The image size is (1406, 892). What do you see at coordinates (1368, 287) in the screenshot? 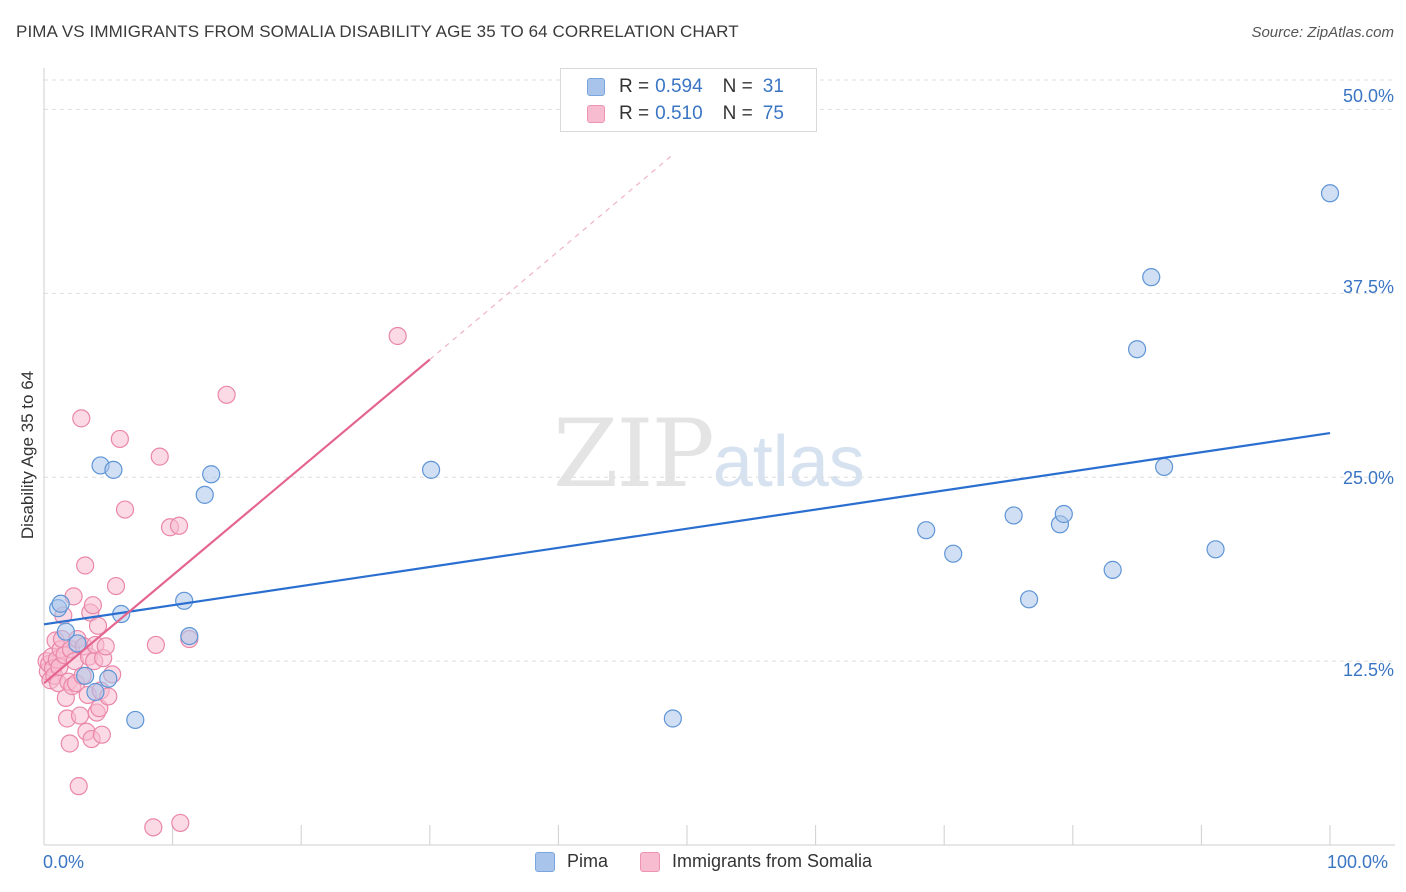
I see `y-tick-label-37-5: 37.5%` at bounding box center [1368, 287].